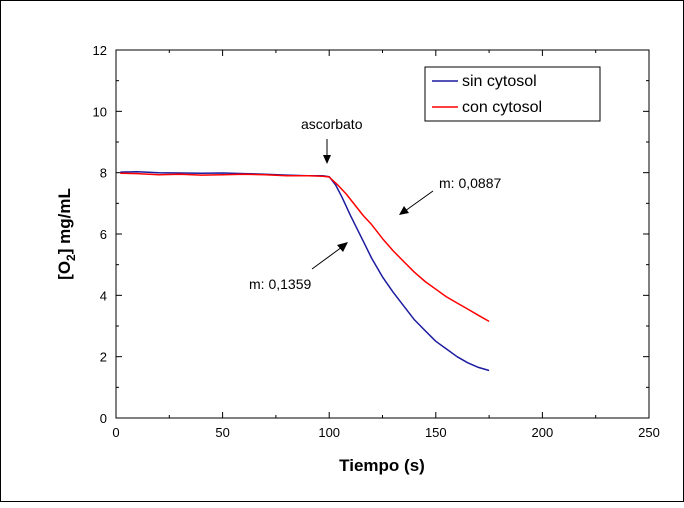 This screenshot has height=508, width=684. I want to click on x-tick-label: 250, so click(649, 432).